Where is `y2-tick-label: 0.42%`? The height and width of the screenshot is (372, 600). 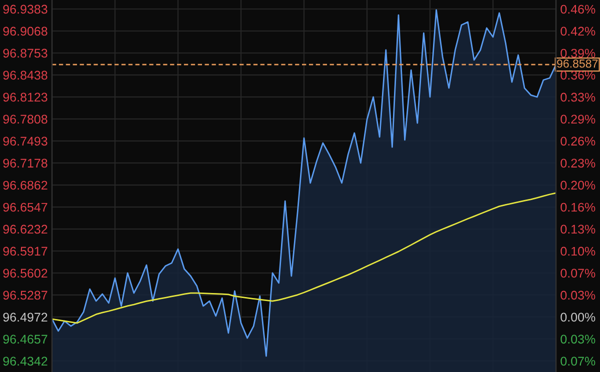
y2-tick-label: 0.42% is located at coordinates (578, 31).